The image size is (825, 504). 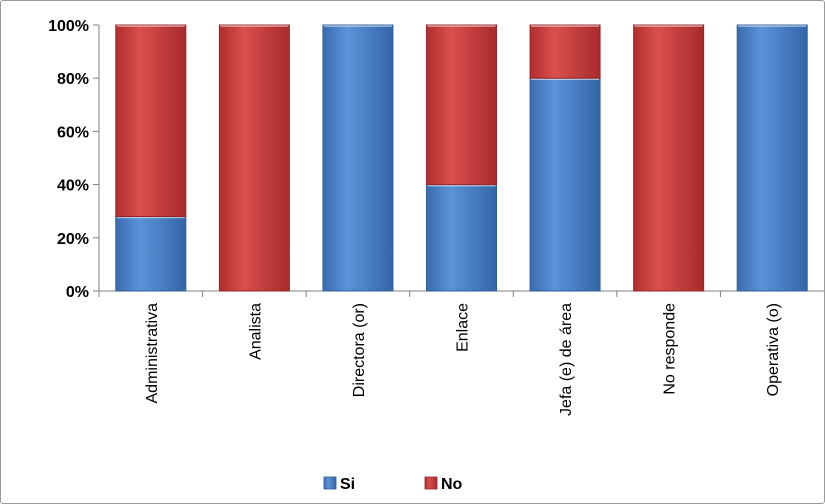 I want to click on y-tick-label: 40%, so click(x=73, y=186).